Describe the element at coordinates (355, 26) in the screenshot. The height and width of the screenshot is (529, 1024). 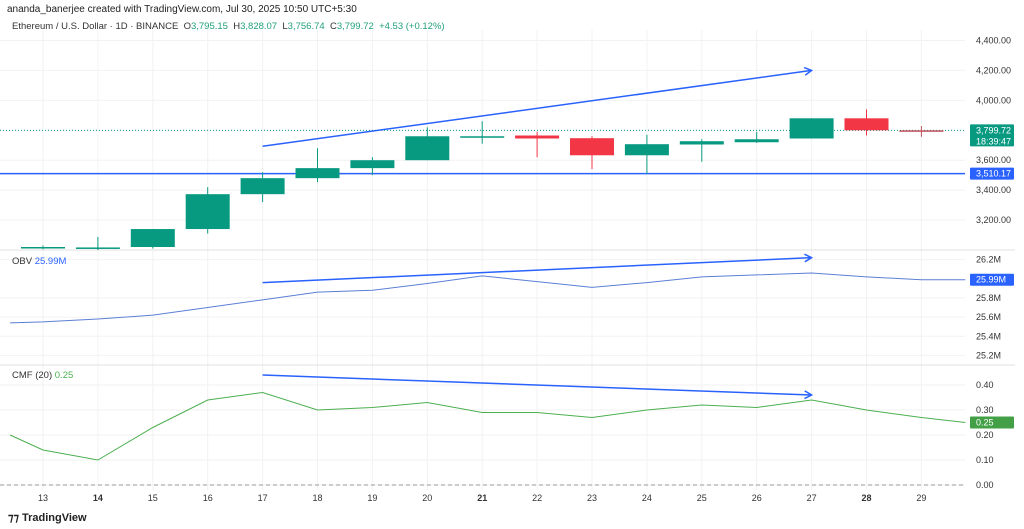
I see `close-value: 3,799.72` at that location.